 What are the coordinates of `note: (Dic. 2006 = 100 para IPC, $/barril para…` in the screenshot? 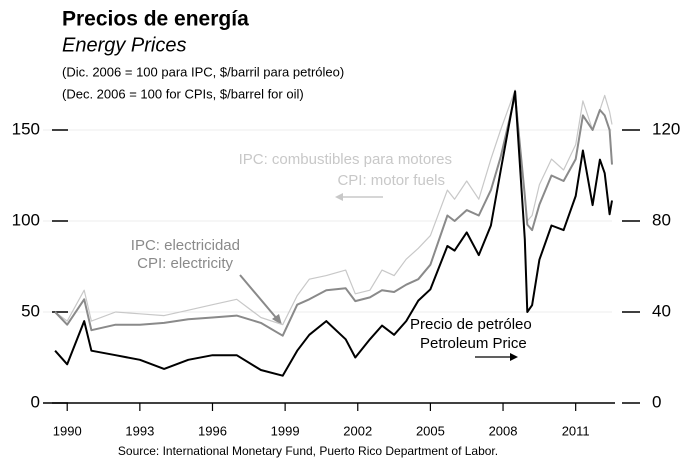 It's located at (203, 71).